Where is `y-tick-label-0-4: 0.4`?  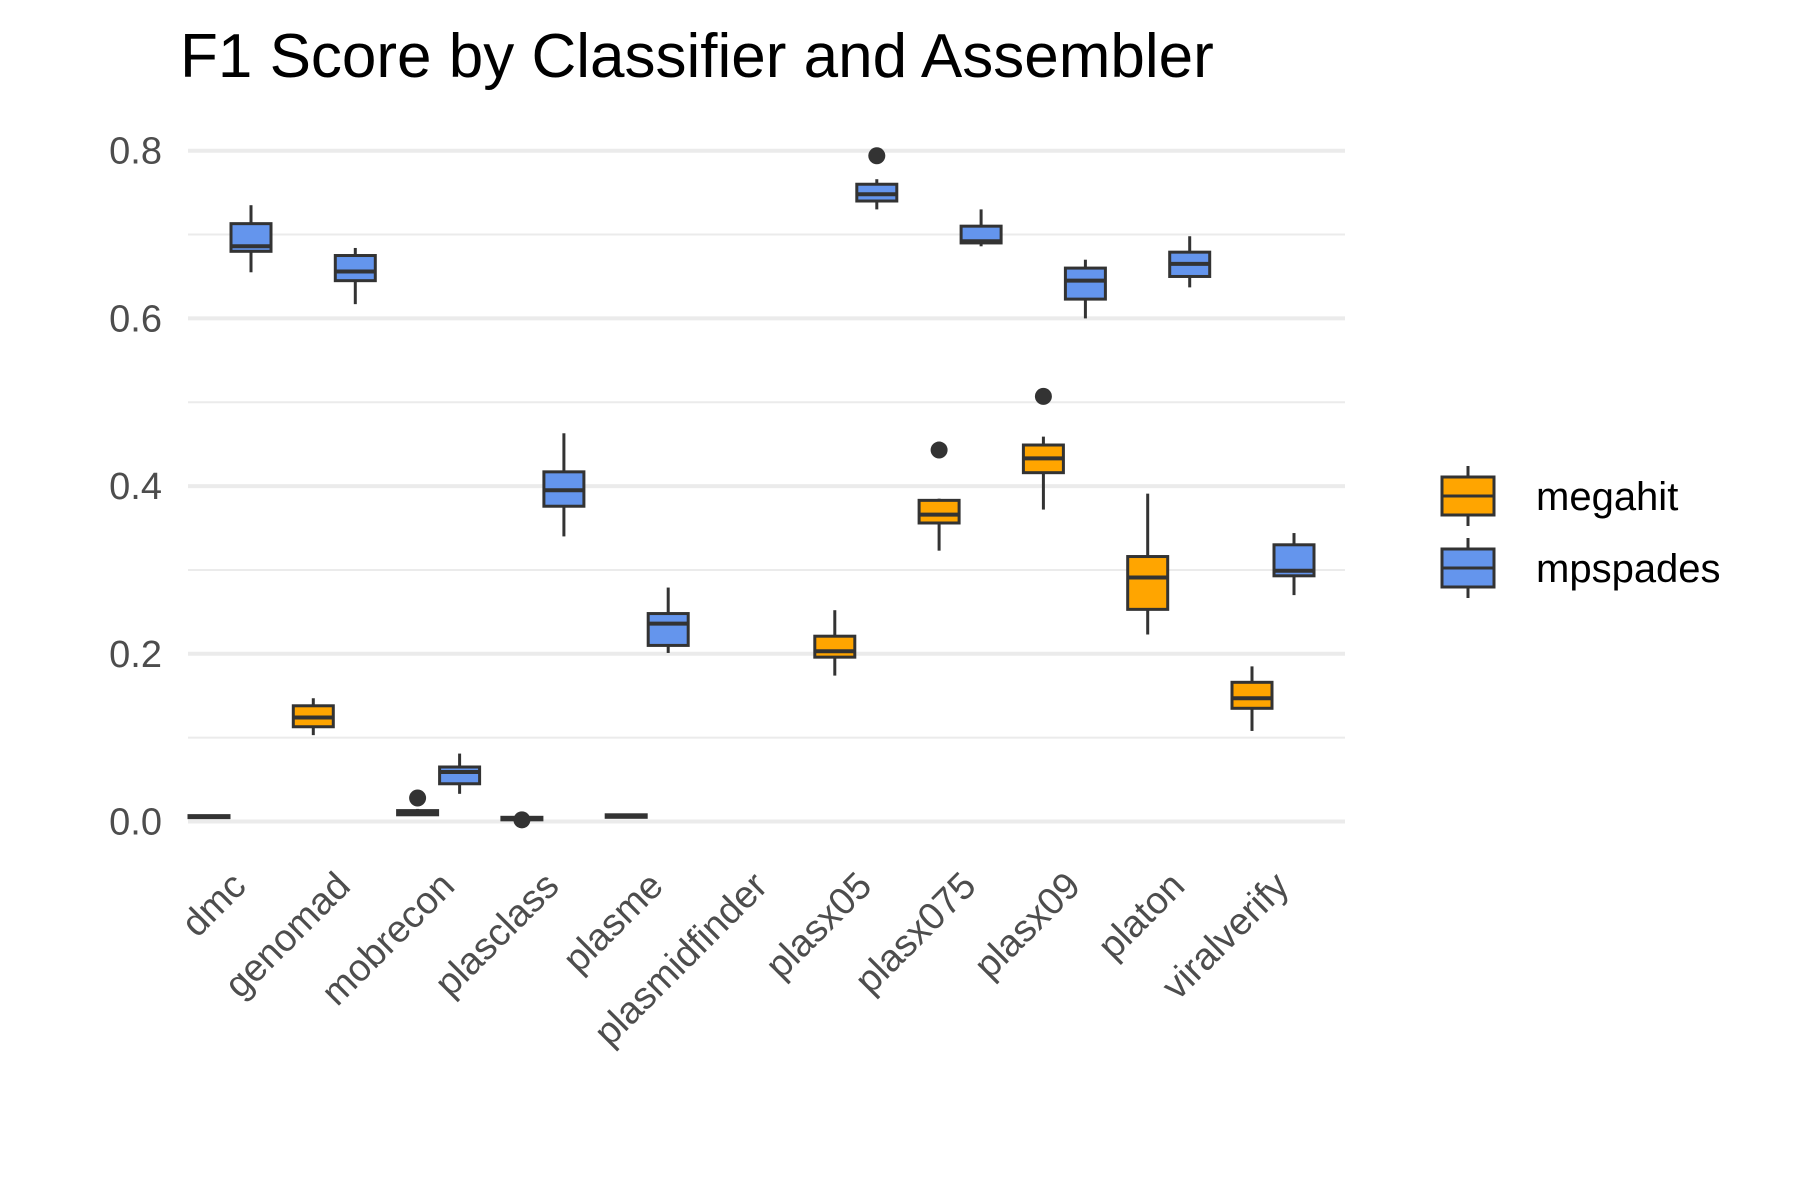 y-tick-label-0-4: 0.4 is located at coordinates (135, 487).